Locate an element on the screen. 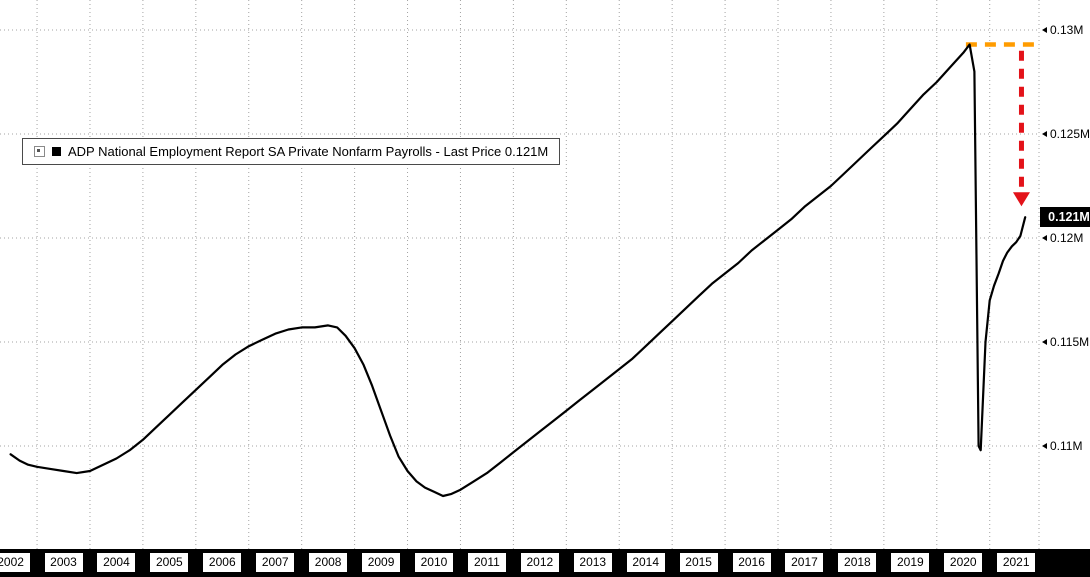 This screenshot has height=577, width=1090. x-axis-year-label: 2005 is located at coordinates (169, 562).